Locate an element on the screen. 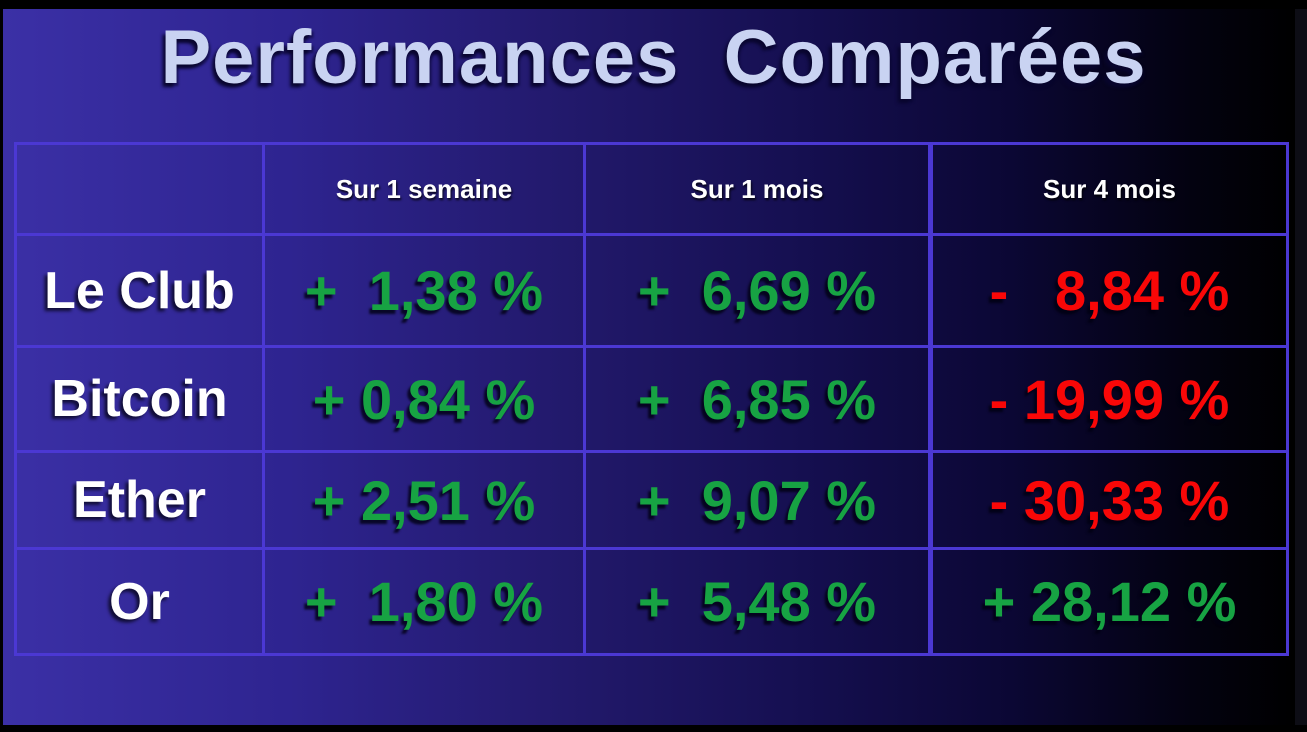  table-row: Ether + 2,51 % + 9,07 % - 30,33 % is located at coordinates (651, 500).